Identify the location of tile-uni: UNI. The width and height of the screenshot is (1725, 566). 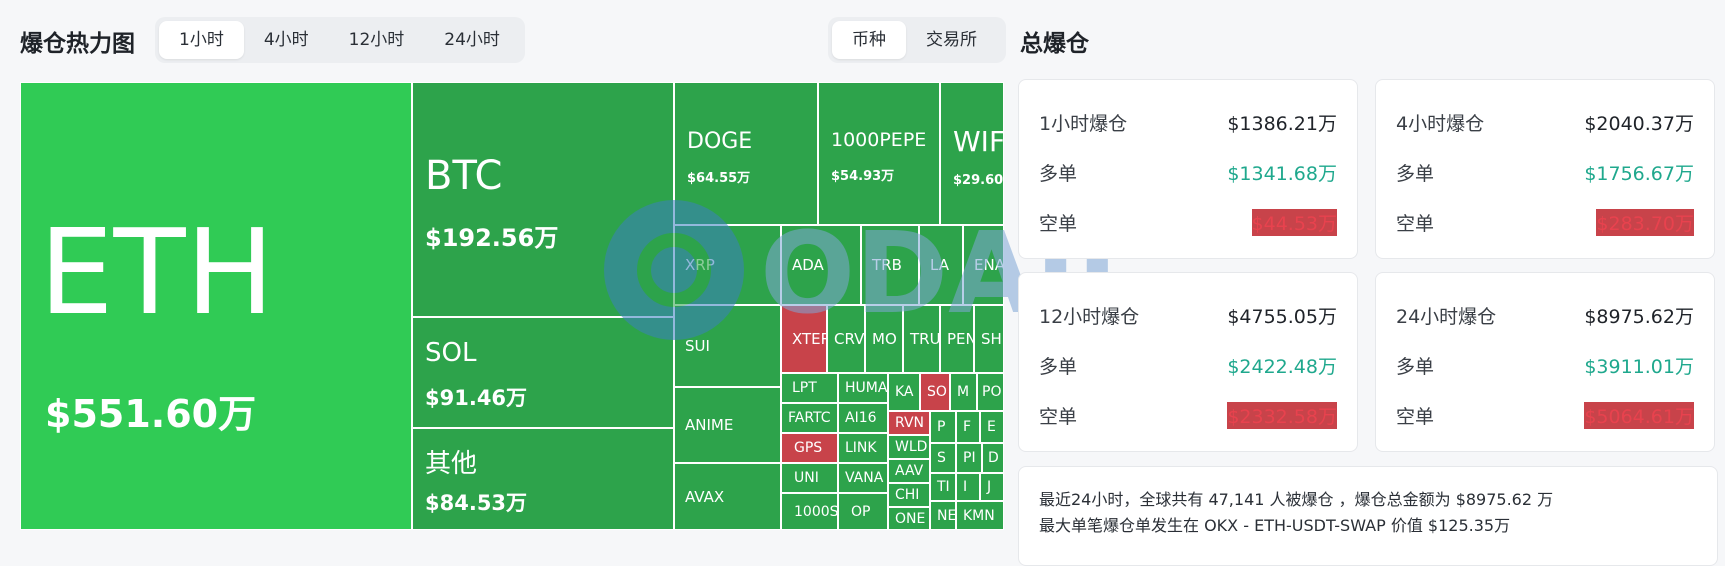
(809, 478).